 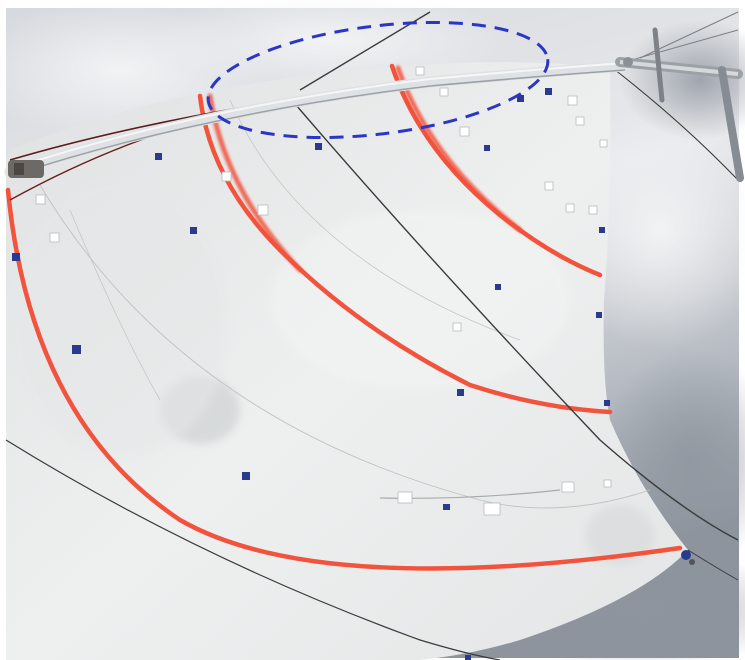 I want to click on mast, so click(x=679, y=104).